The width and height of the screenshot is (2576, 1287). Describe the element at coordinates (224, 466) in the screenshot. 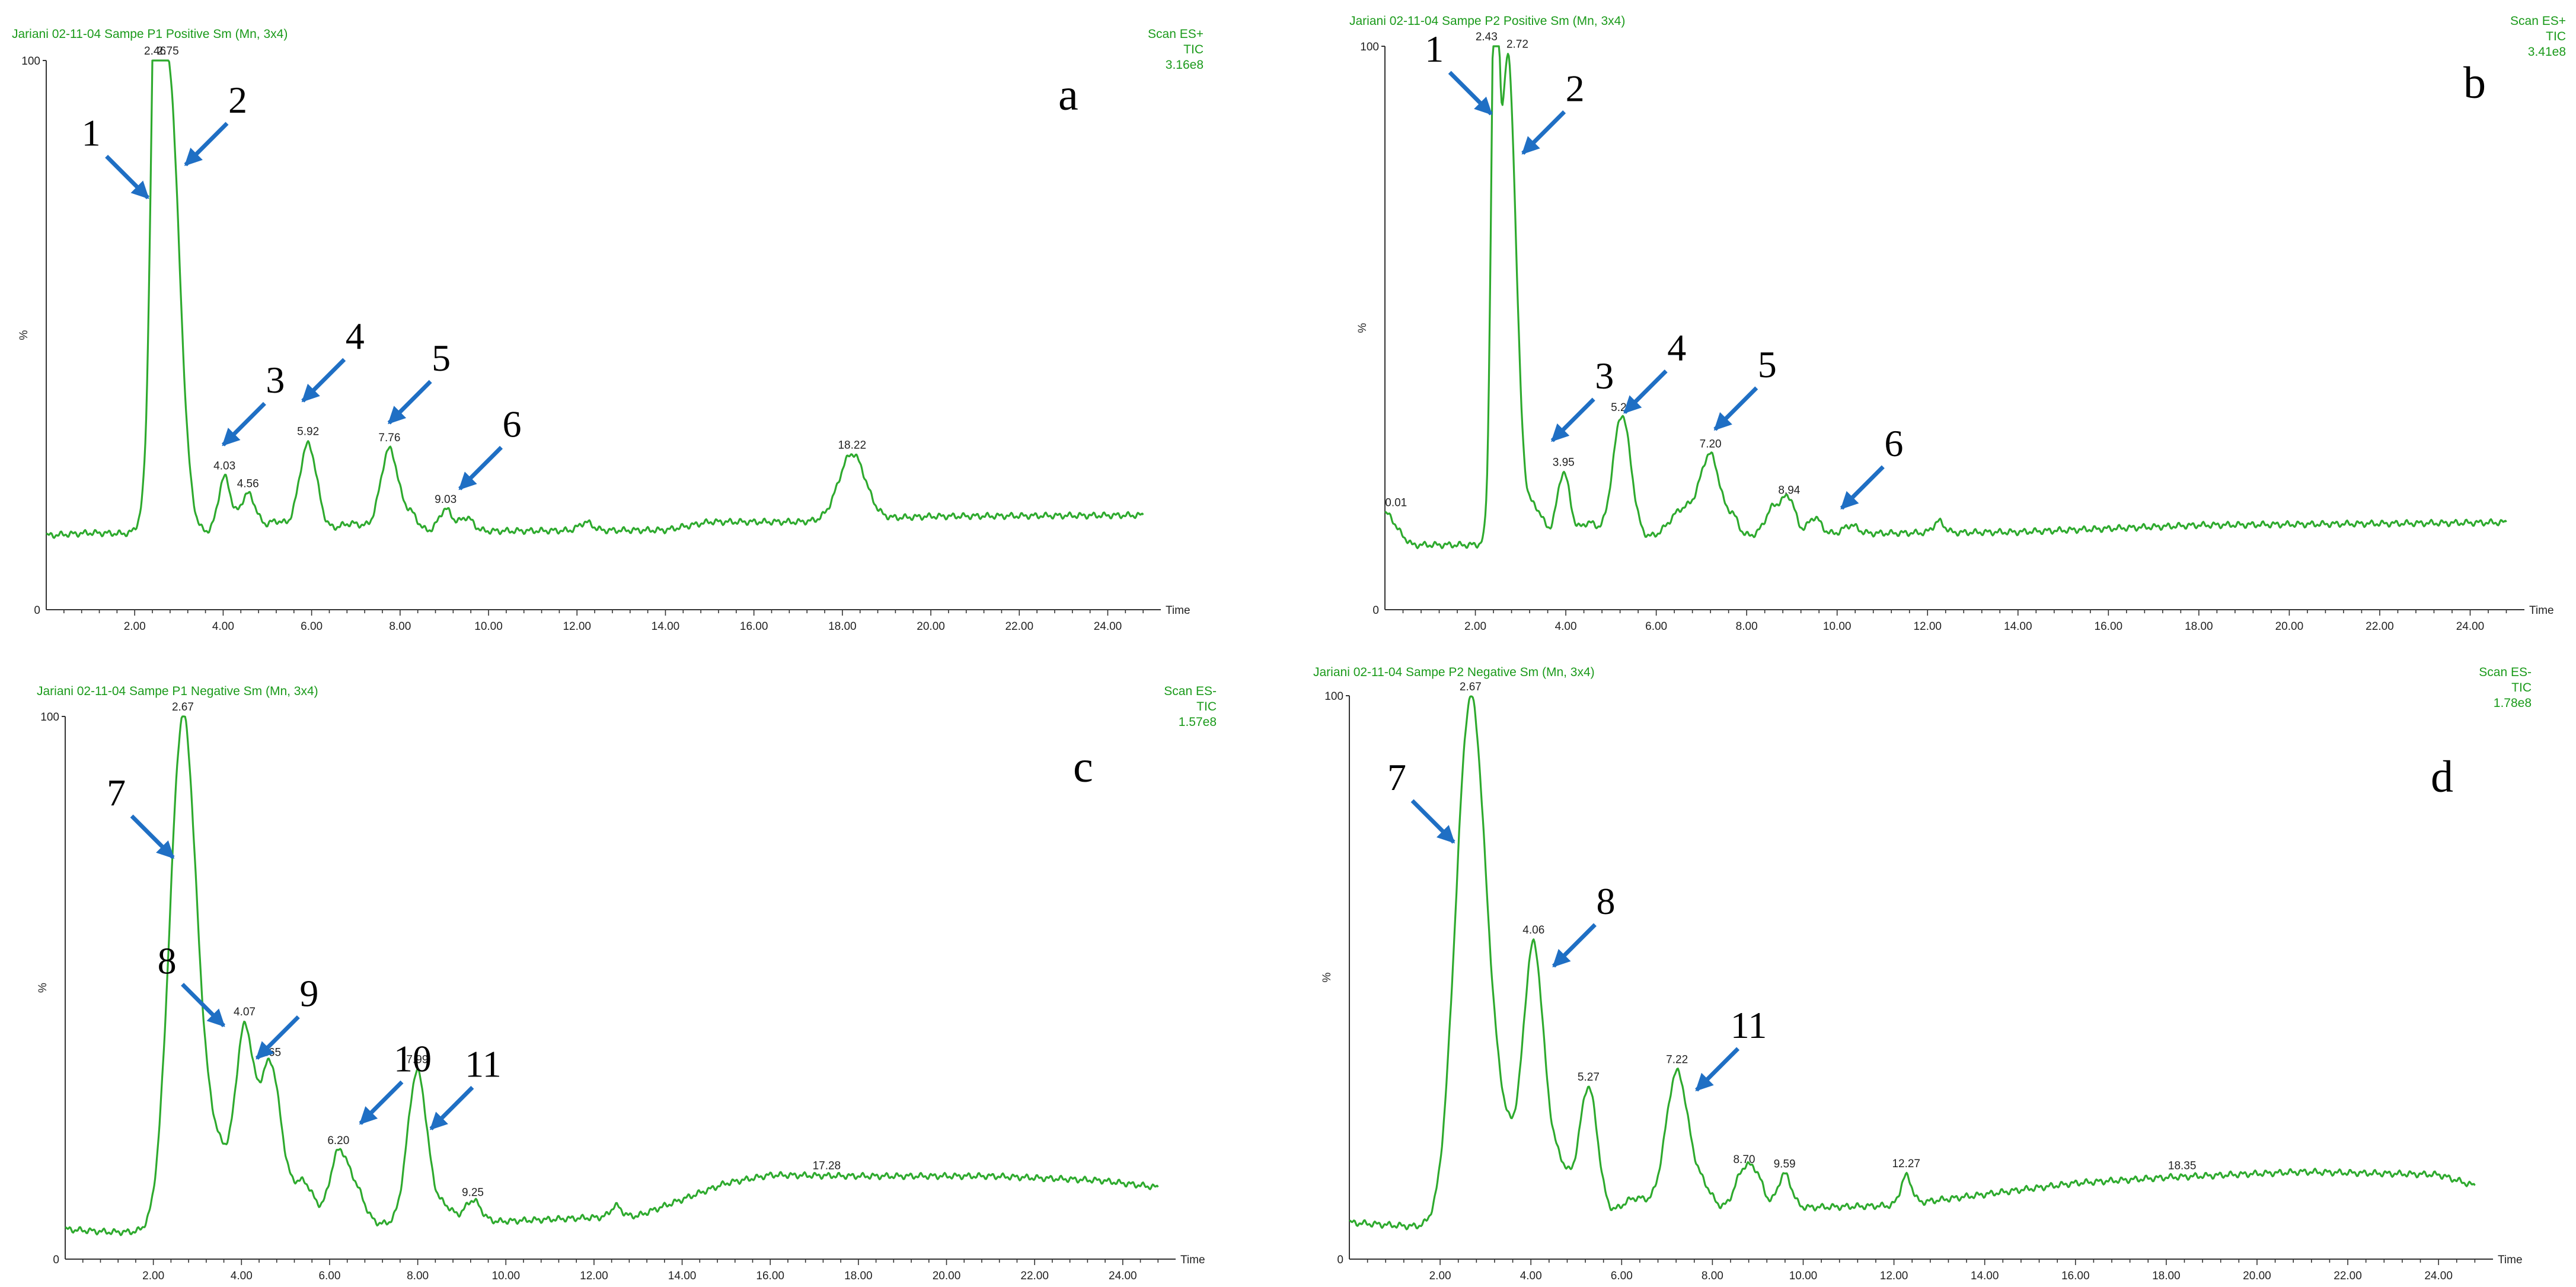

I see `peak-label: 4.03` at that location.